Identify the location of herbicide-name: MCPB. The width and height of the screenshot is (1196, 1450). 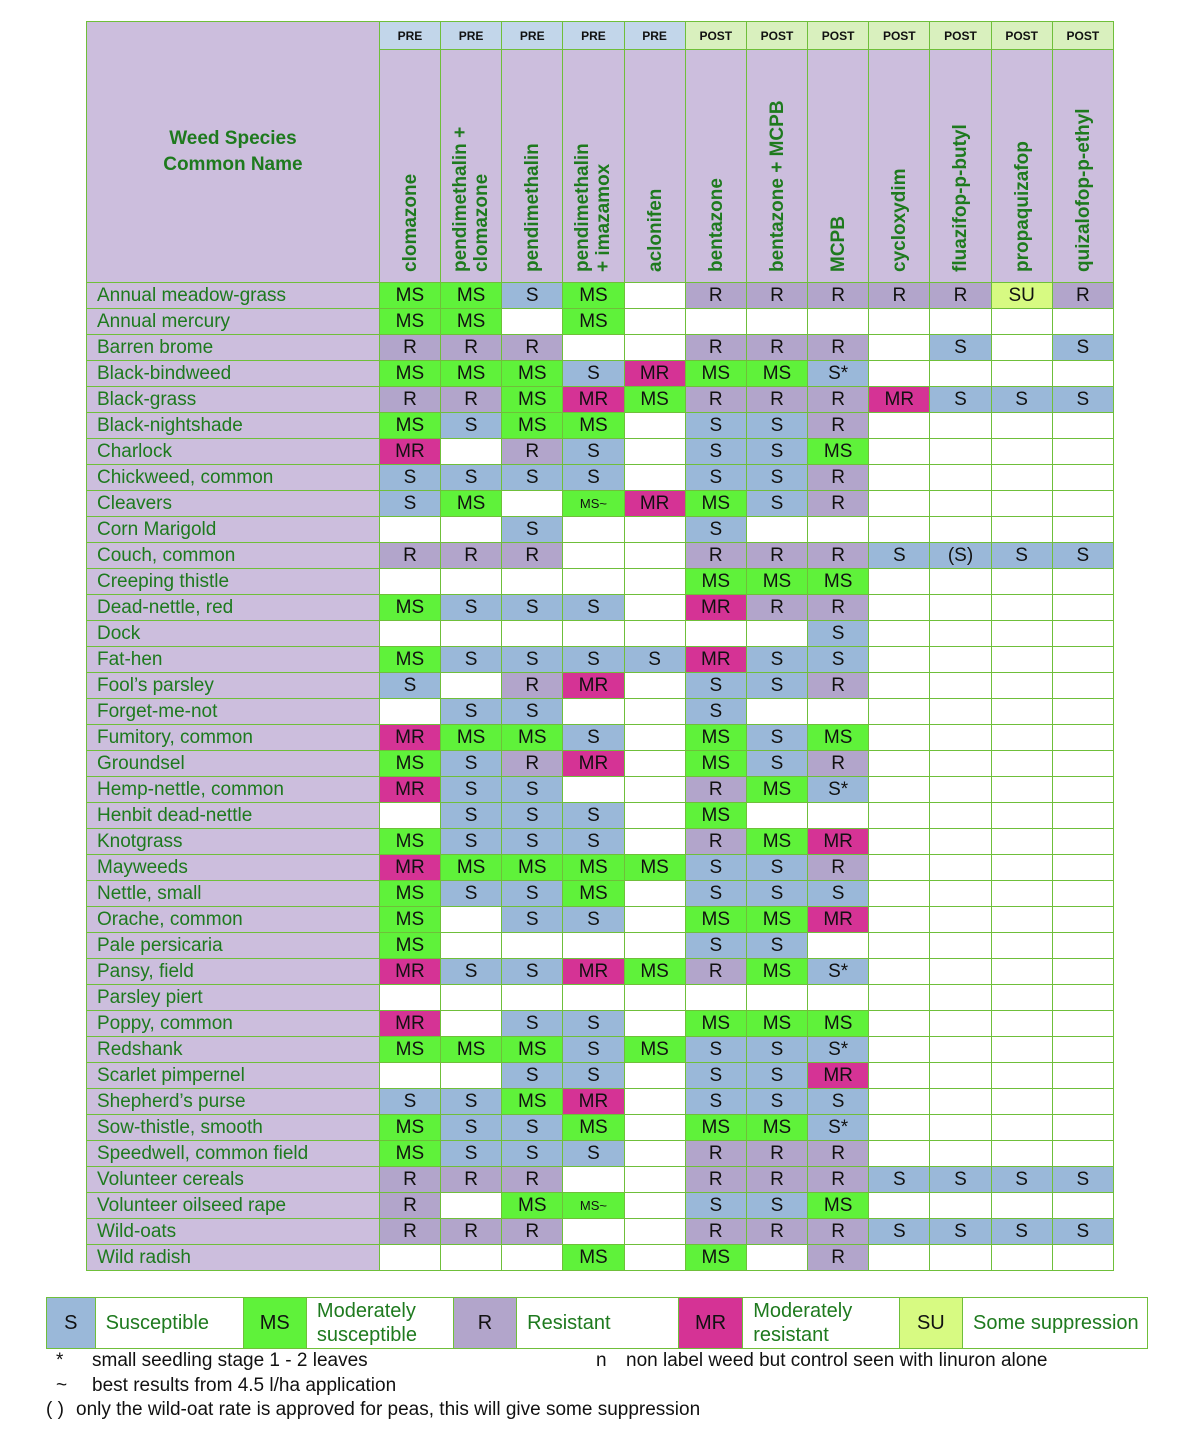
(838, 167).